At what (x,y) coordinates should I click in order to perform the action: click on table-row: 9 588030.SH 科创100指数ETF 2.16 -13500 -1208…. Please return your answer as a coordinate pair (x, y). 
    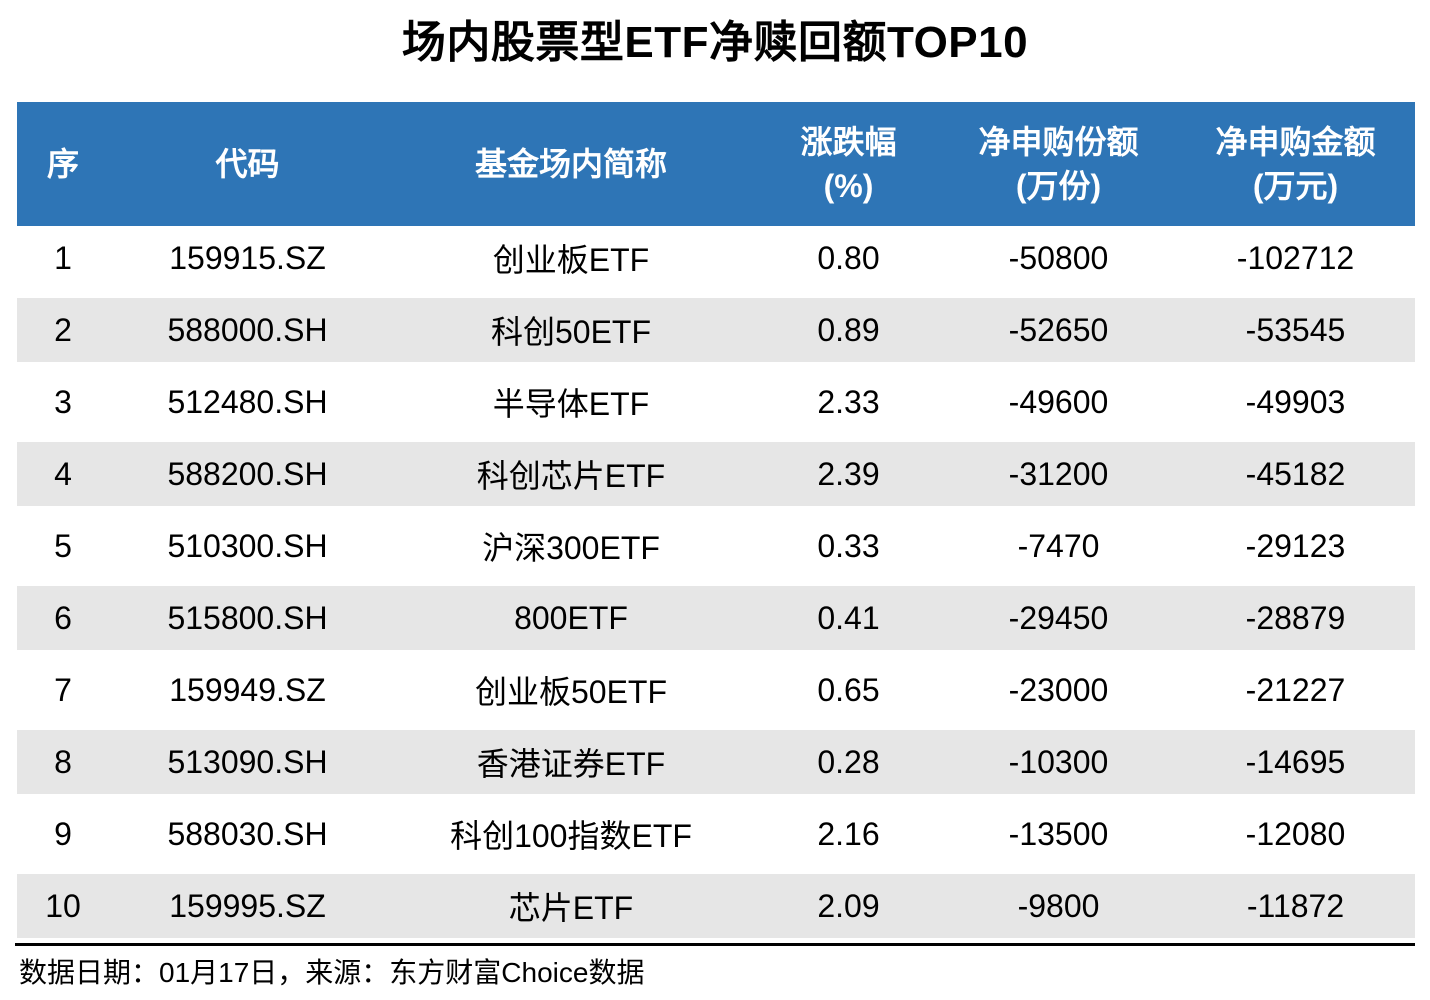
    Looking at the image, I should click on (716, 836).